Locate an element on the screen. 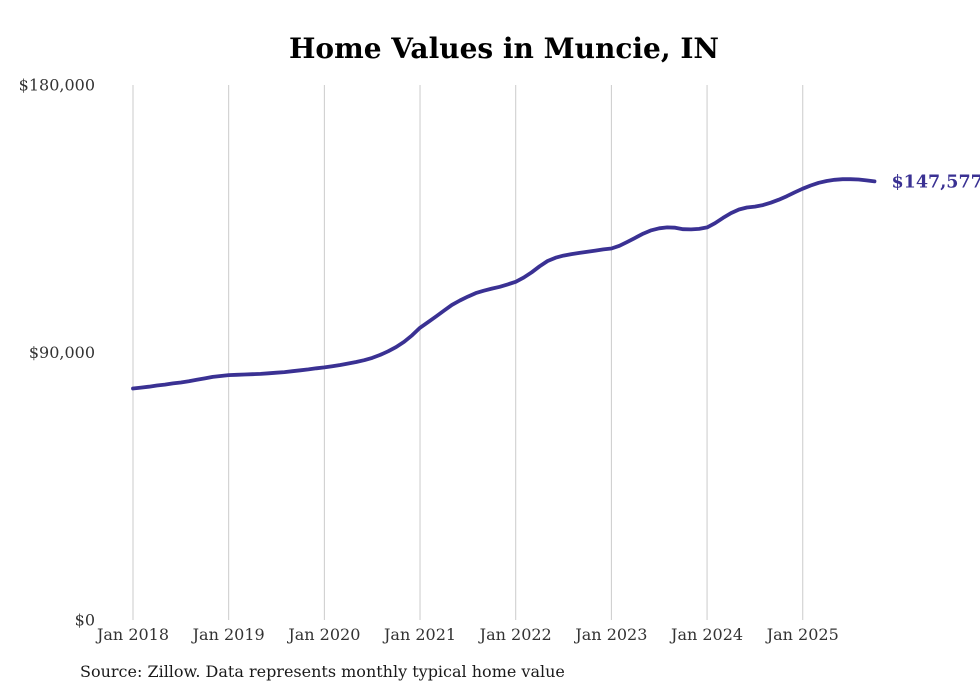 The image size is (980, 699). x-tick-label: Jan 2019 is located at coordinates (228, 634).